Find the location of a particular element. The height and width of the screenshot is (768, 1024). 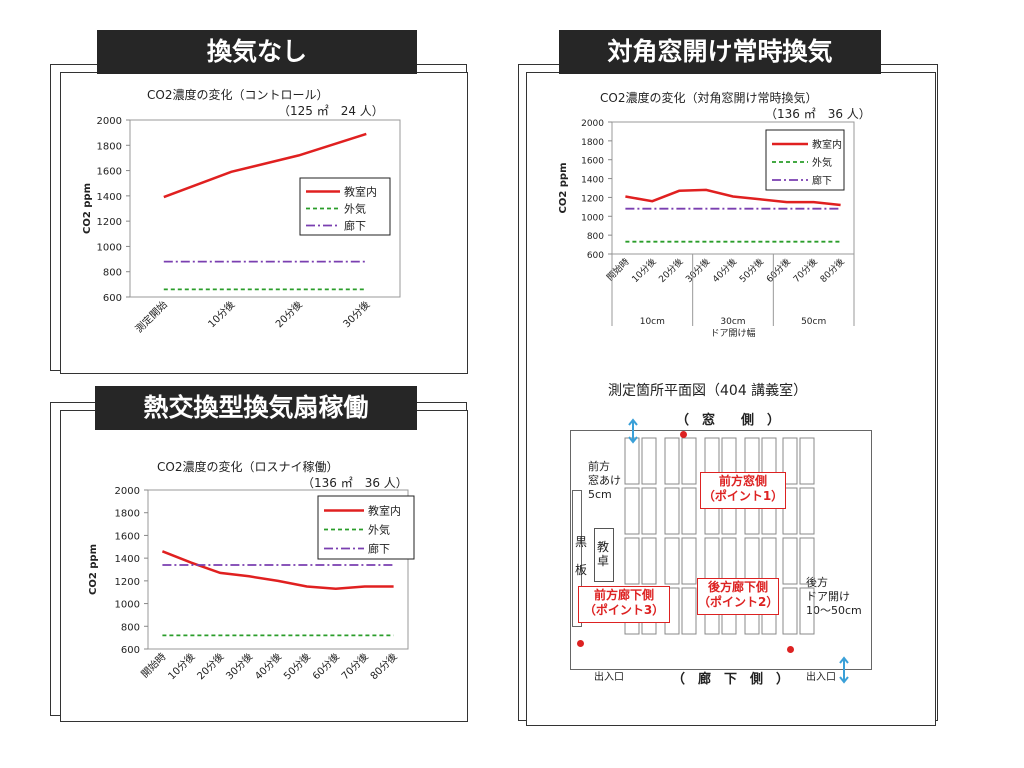

x-tick-label: 40分後 is located at coordinates (268, 666).